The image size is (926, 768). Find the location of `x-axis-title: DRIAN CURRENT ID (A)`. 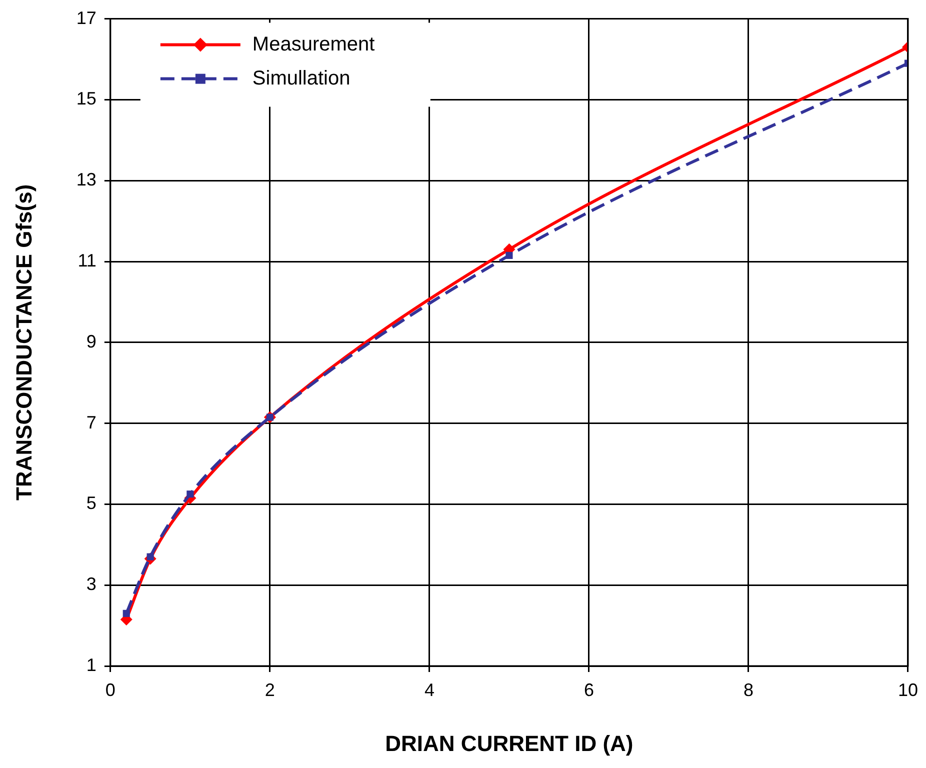

x-axis-title: DRIAN CURRENT ID (A) is located at coordinates (509, 743).